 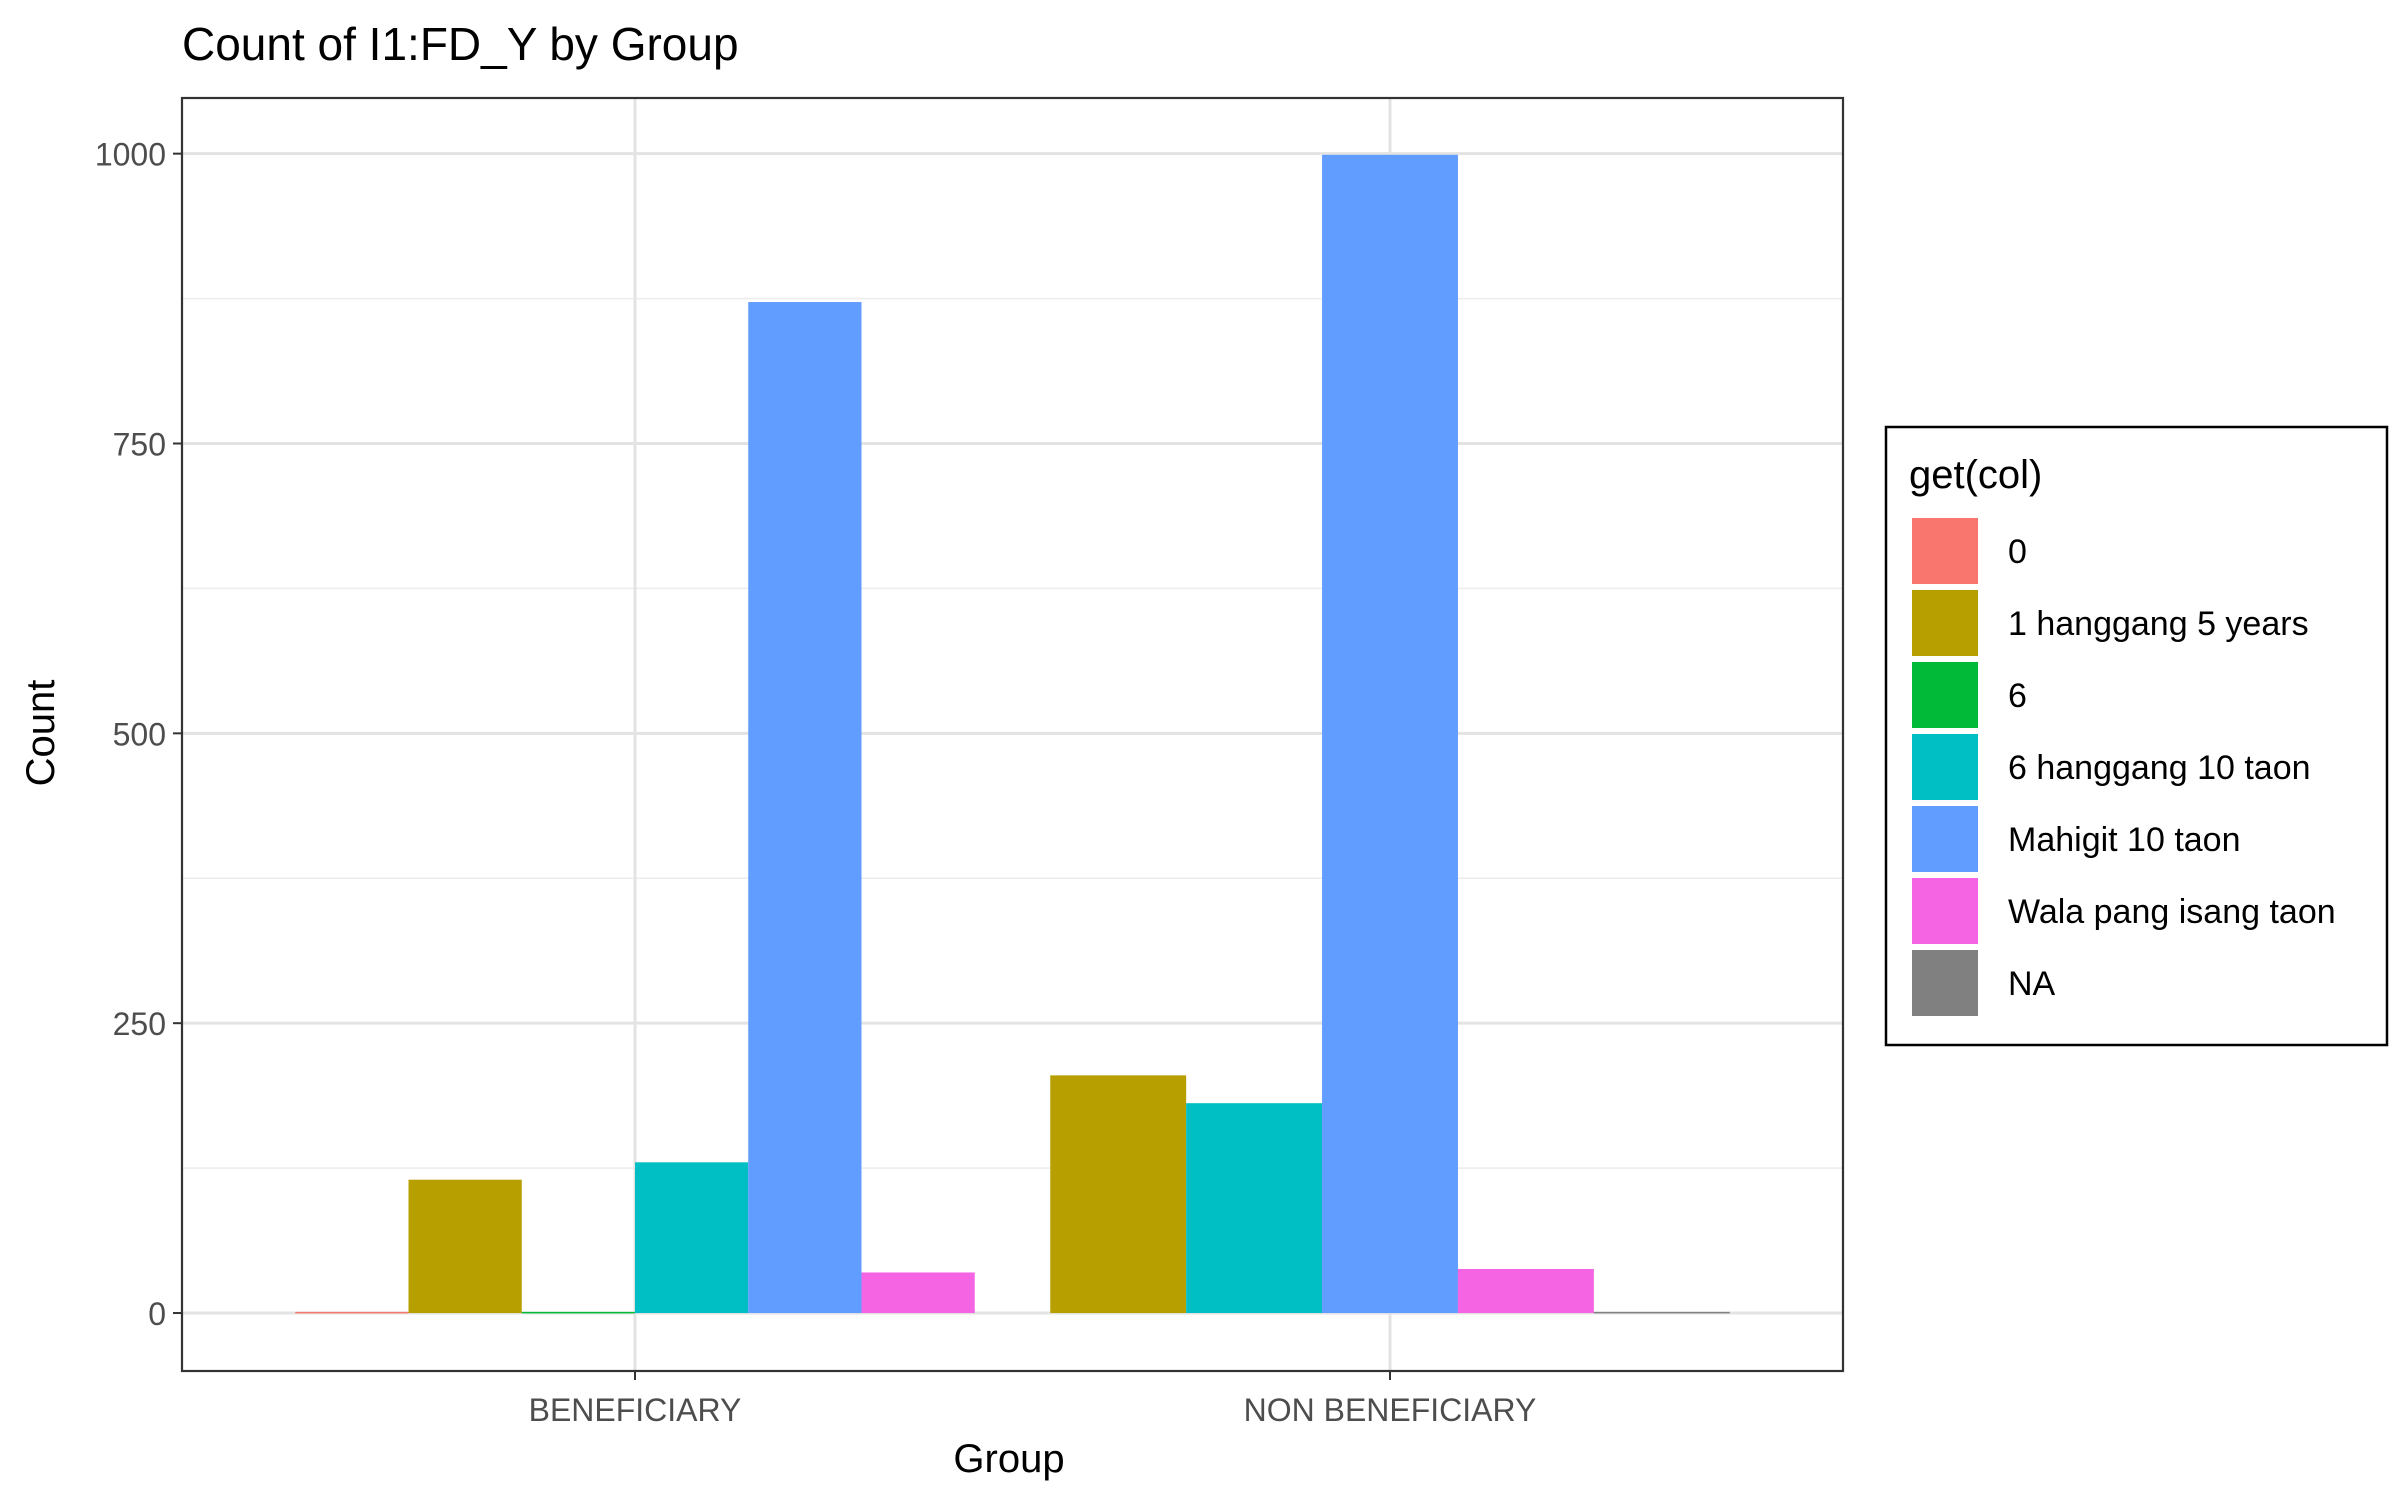 What do you see at coordinates (2124, 840) in the screenshot?
I see `legend-label: Mahigit 10 taon` at bounding box center [2124, 840].